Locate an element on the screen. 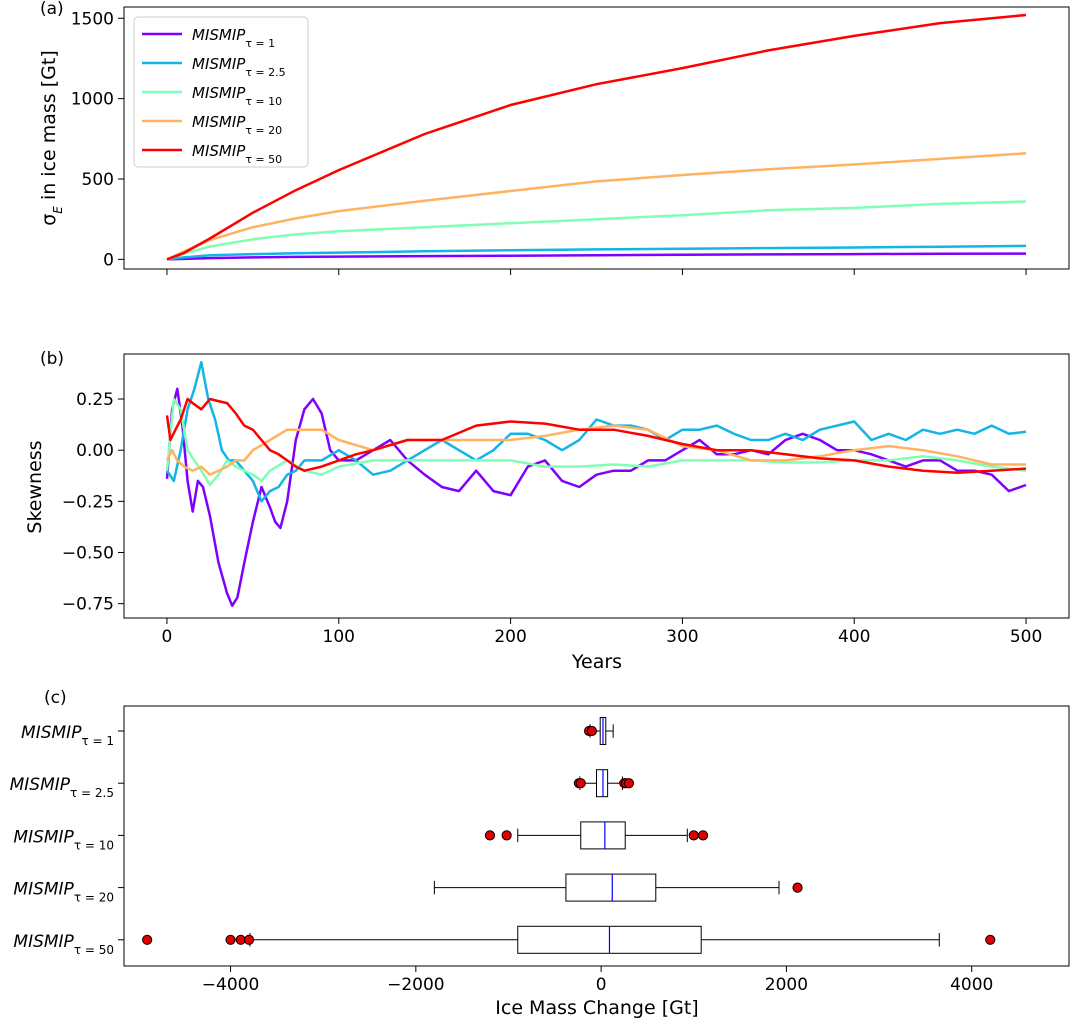 This screenshot has height=1024, width=1071. panel-c-x-ticks: −4000 −2000 0 2000 4000 is located at coordinates (597, 980).